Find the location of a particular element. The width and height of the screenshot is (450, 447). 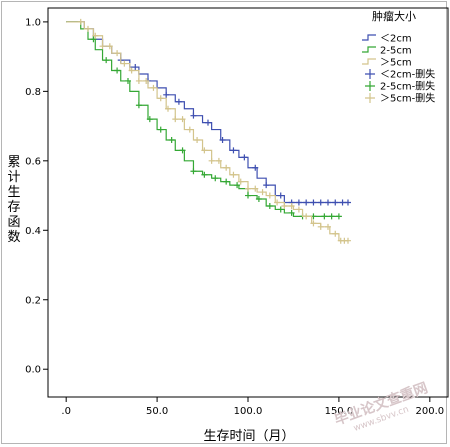

y-tick-label: 1.0 is located at coordinates (33, 22).